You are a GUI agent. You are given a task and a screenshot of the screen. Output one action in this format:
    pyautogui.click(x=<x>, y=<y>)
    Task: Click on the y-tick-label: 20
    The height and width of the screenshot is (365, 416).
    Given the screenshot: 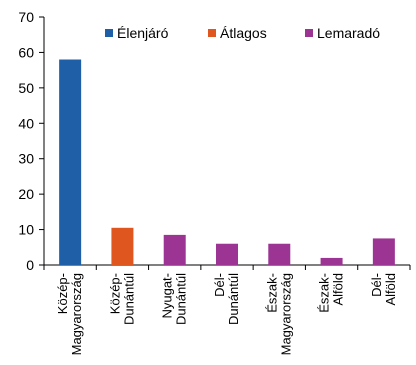 What is the action you would take?
    pyautogui.click(x=26, y=194)
    